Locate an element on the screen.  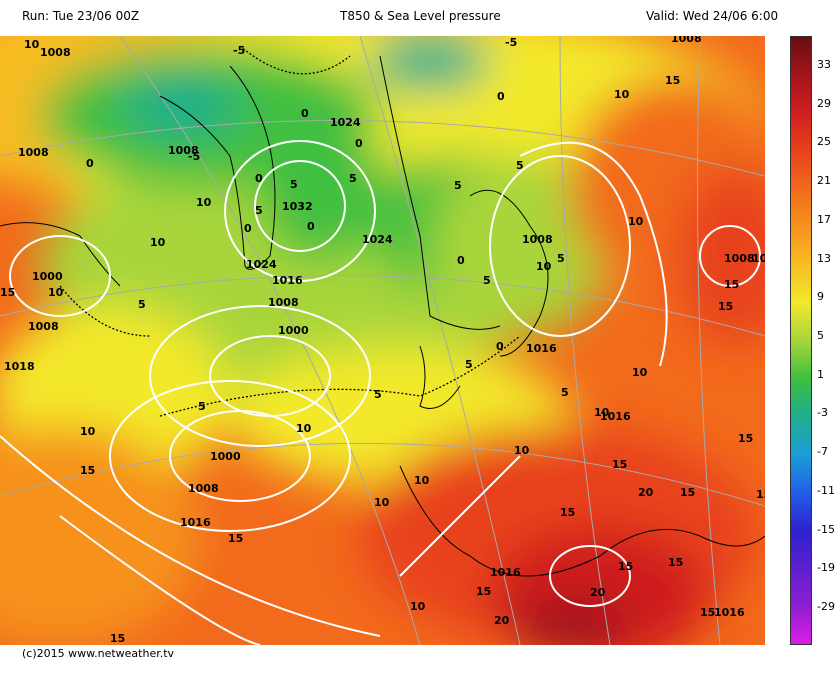
scale-tick-label: 1 is located at coordinates (820, 374).